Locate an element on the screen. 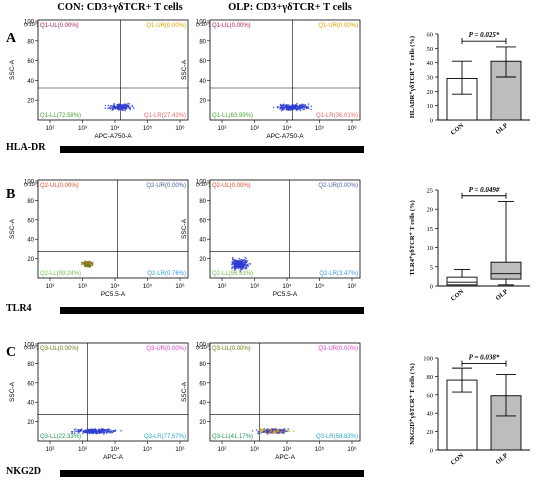 The width and height of the screenshot is (550, 482). quadrant-ul-label: Q2-UL(0.00%) is located at coordinates (59, 186).